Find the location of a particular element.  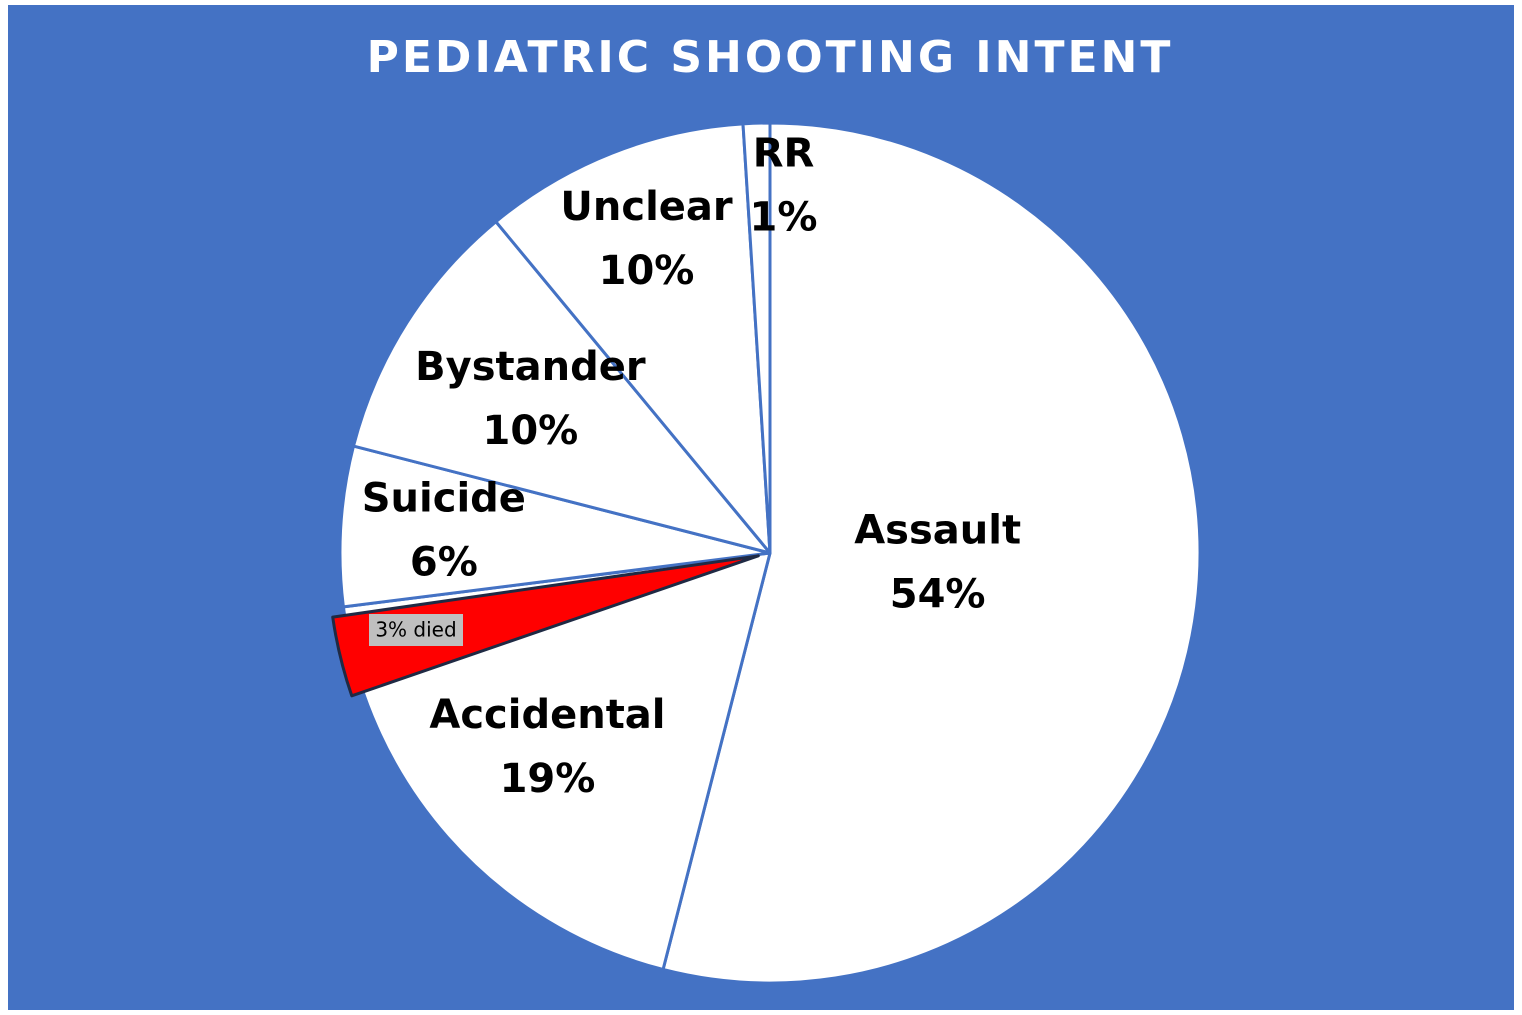

slice-category-label: Assault is located at coordinates (937, 531).